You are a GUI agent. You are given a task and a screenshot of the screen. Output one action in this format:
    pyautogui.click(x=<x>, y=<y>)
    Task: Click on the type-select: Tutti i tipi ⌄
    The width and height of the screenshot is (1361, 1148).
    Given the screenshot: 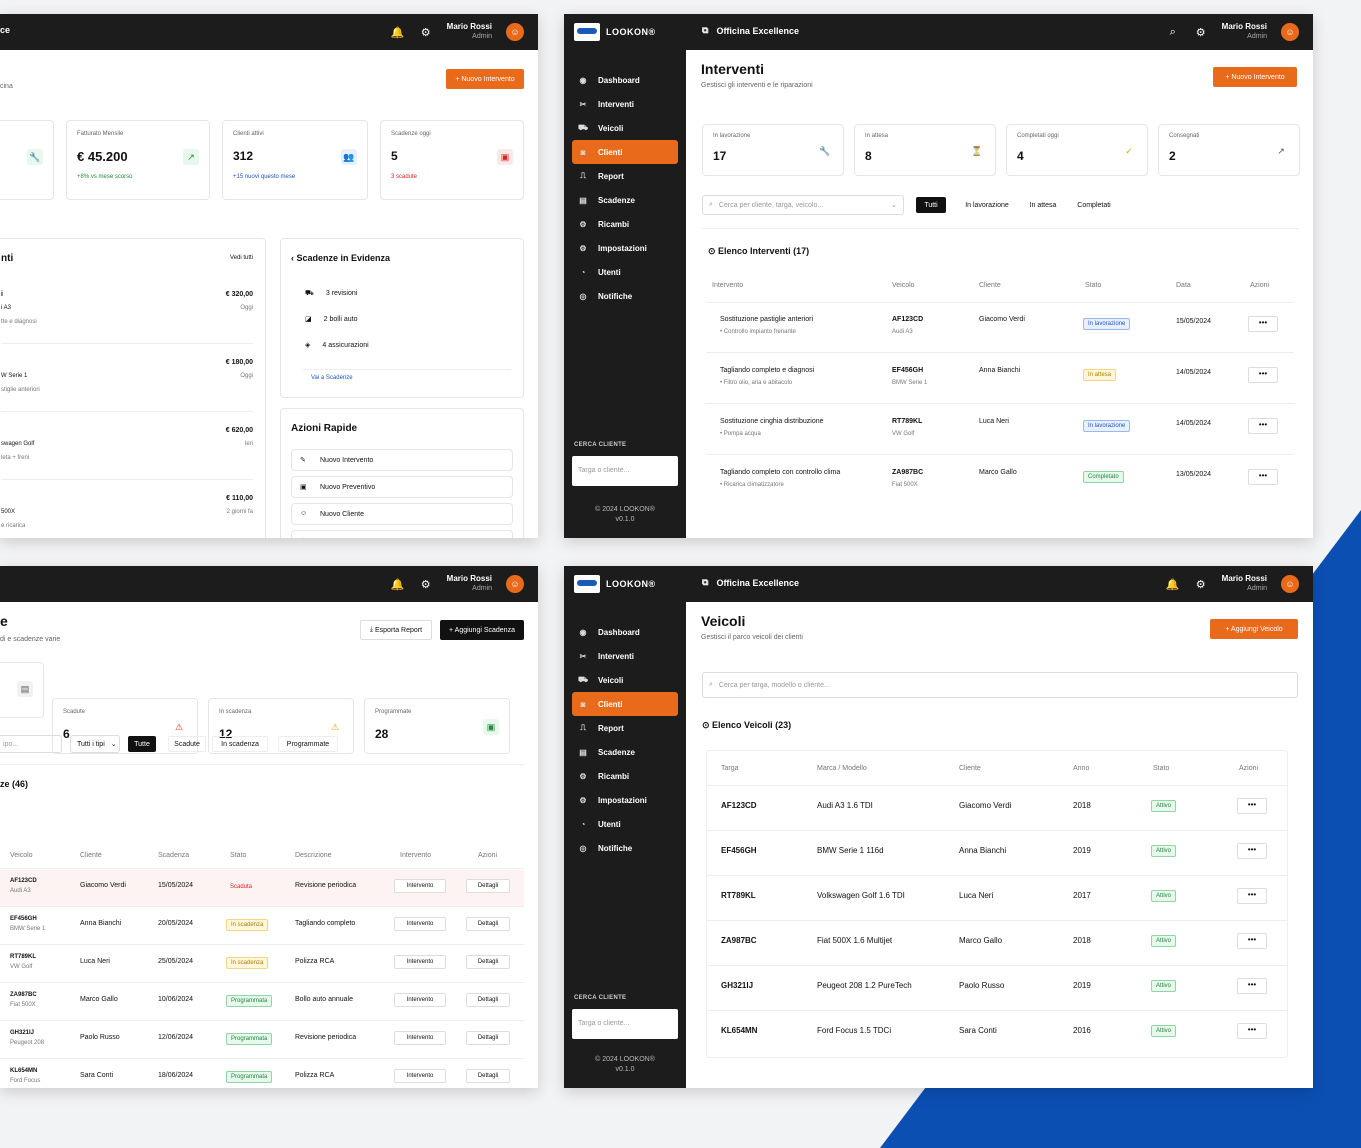 What is the action you would take?
    pyautogui.click(x=95, y=744)
    